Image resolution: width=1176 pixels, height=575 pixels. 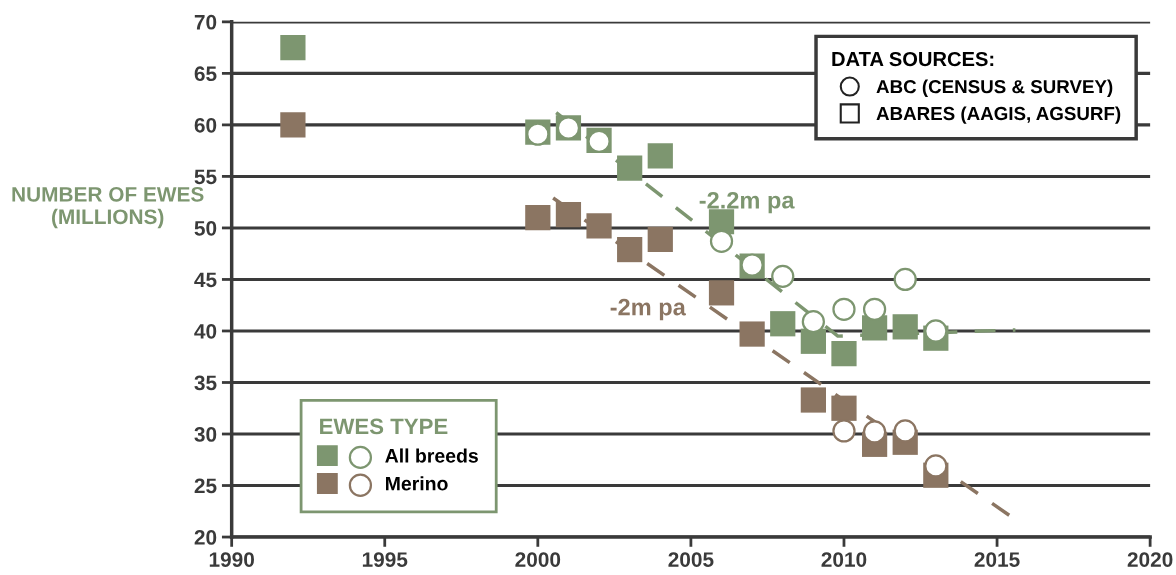 I want to click on x-tick-label: 2015, so click(x=997, y=559).